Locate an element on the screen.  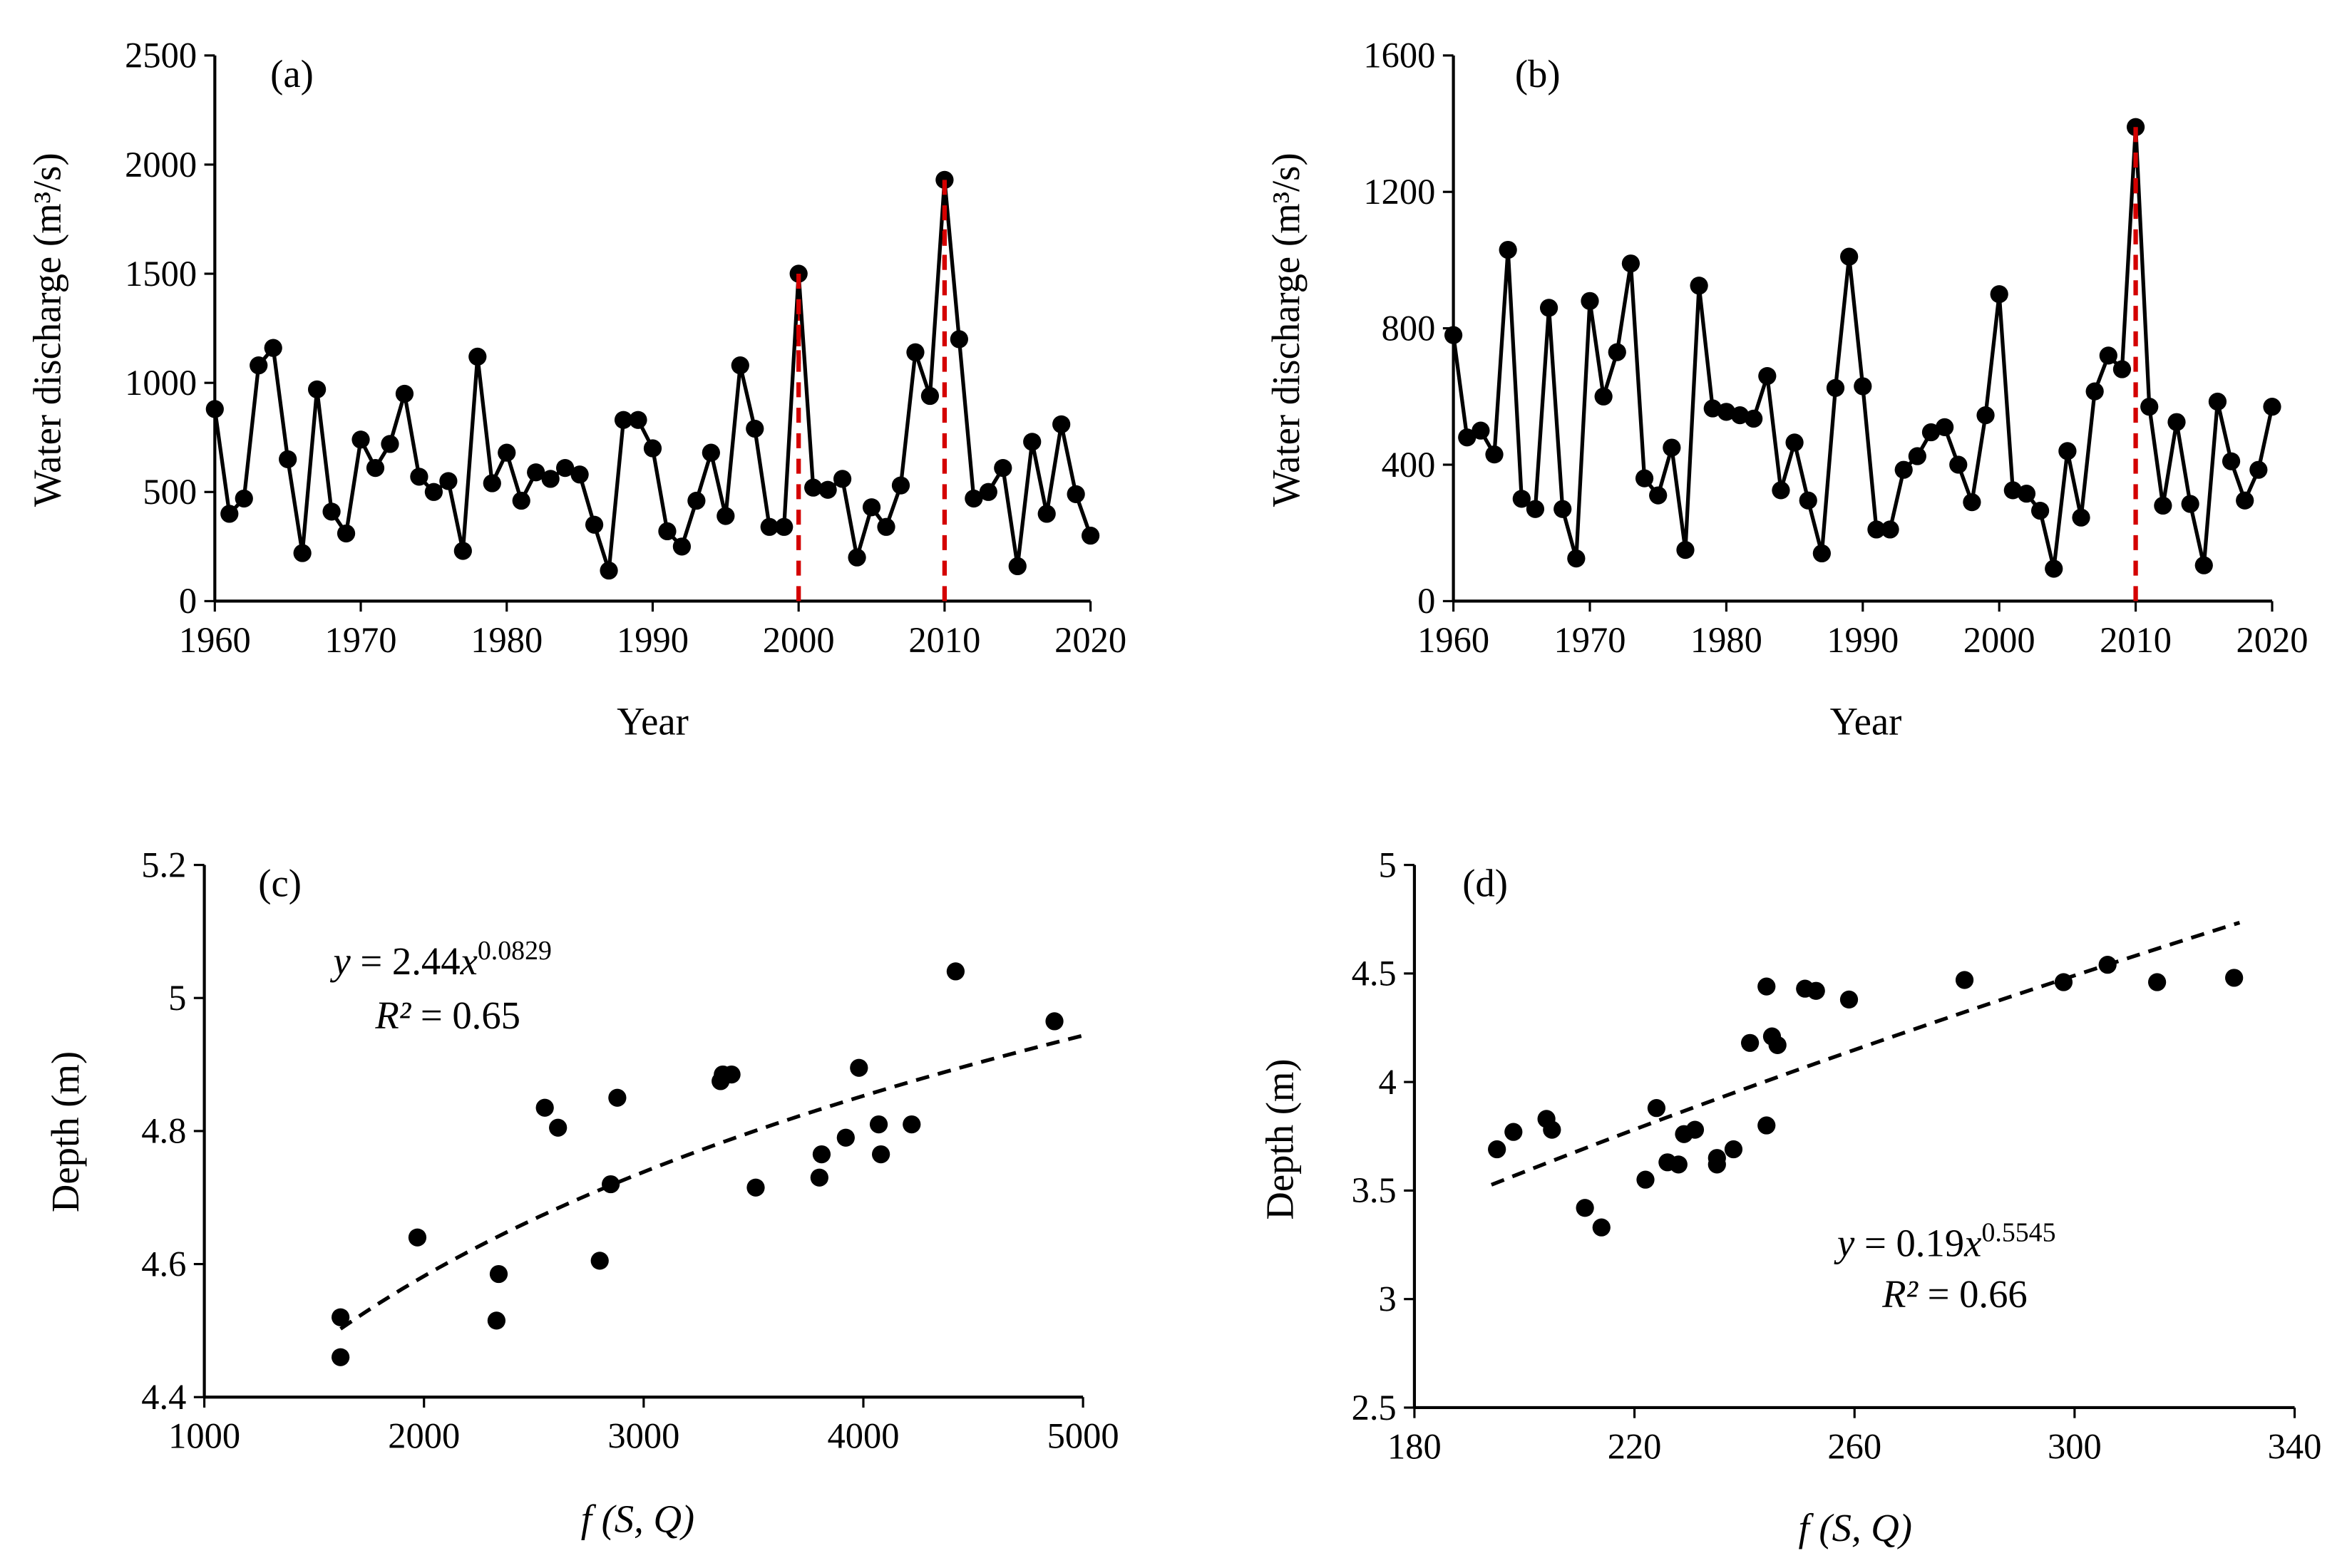
y-tick-label: 5.2 is located at coordinates (163, 865).